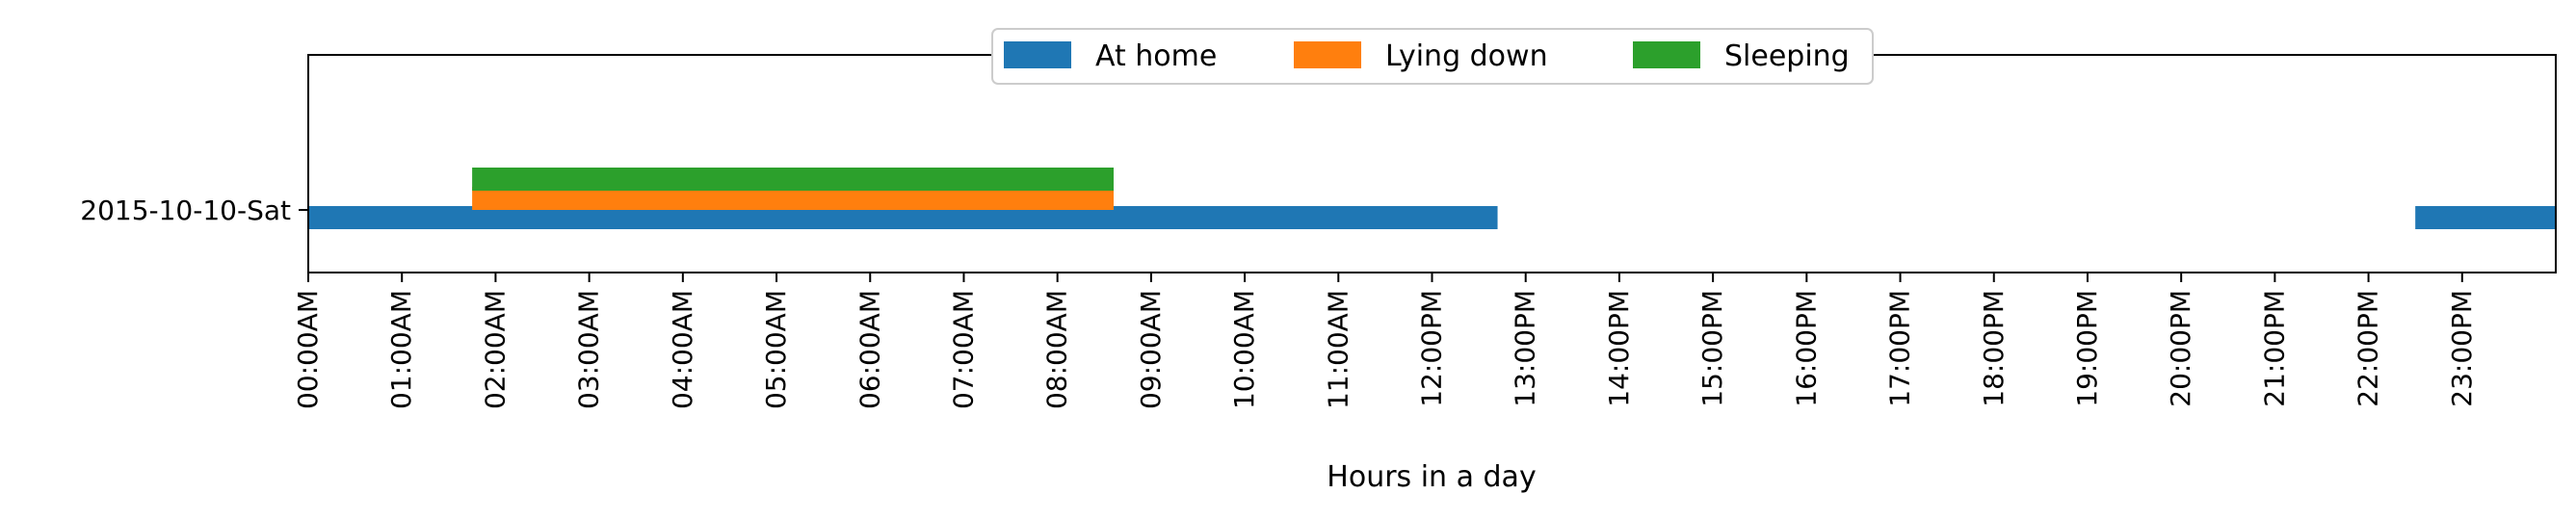 This screenshot has width=2576, height=520. What do you see at coordinates (776, 349) in the screenshot?
I see `x-tick-label: 05:00AM` at bounding box center [776, 349].